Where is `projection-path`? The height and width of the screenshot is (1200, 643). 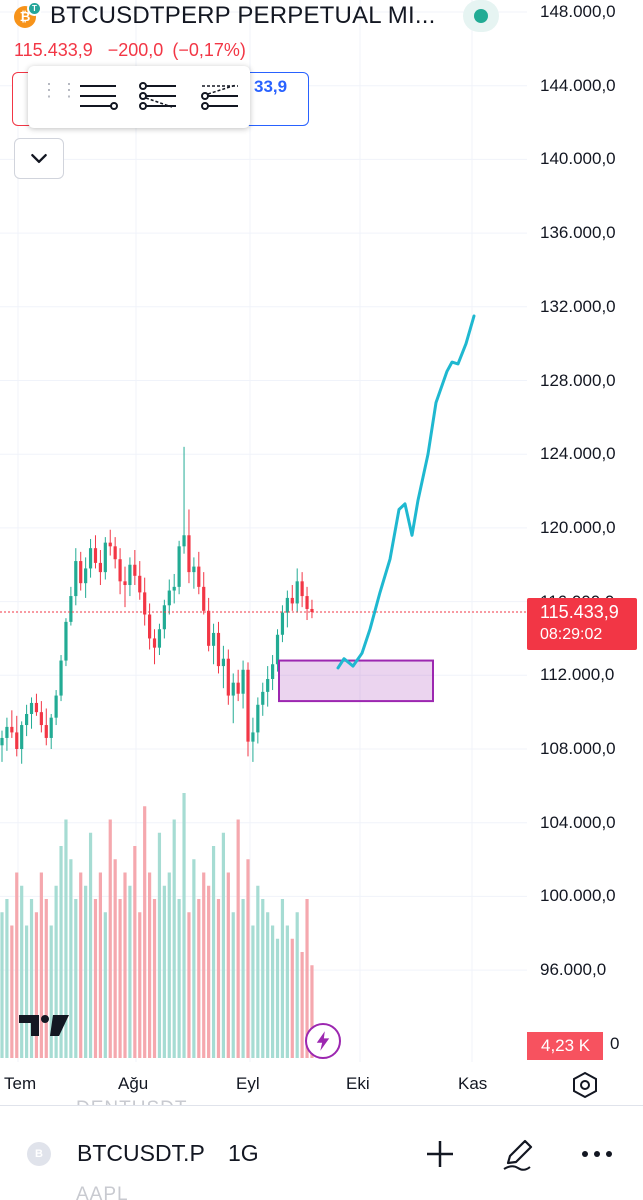
projection-path is located at coordinates (406, 492).